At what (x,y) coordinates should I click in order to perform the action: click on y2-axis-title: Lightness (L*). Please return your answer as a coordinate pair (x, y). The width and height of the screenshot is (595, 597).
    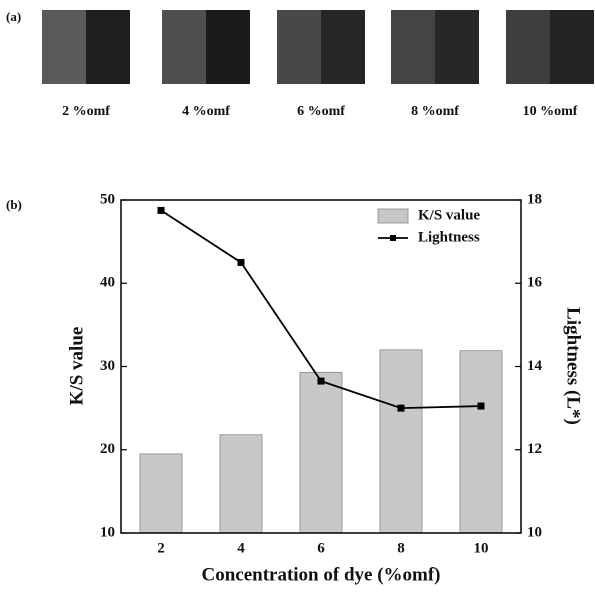
    Looking at the image, I should click on (573, 366).